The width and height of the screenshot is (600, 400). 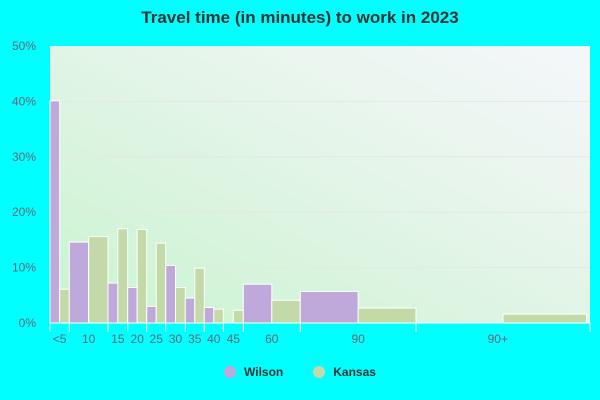 I want to click on x-tick-label: 90, so click(x=358, y=339).